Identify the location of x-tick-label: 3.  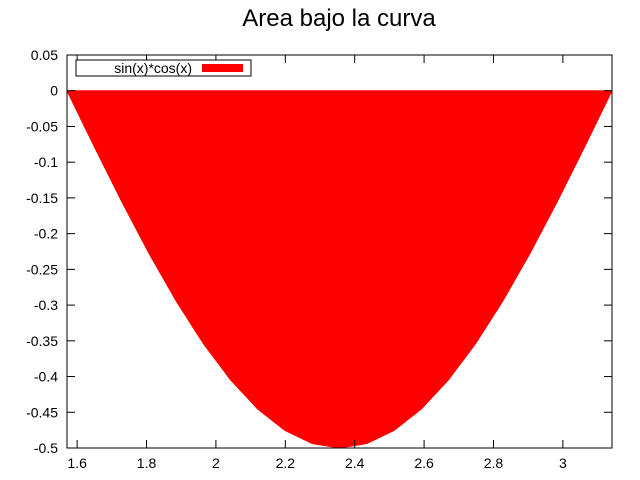
(563, 463).